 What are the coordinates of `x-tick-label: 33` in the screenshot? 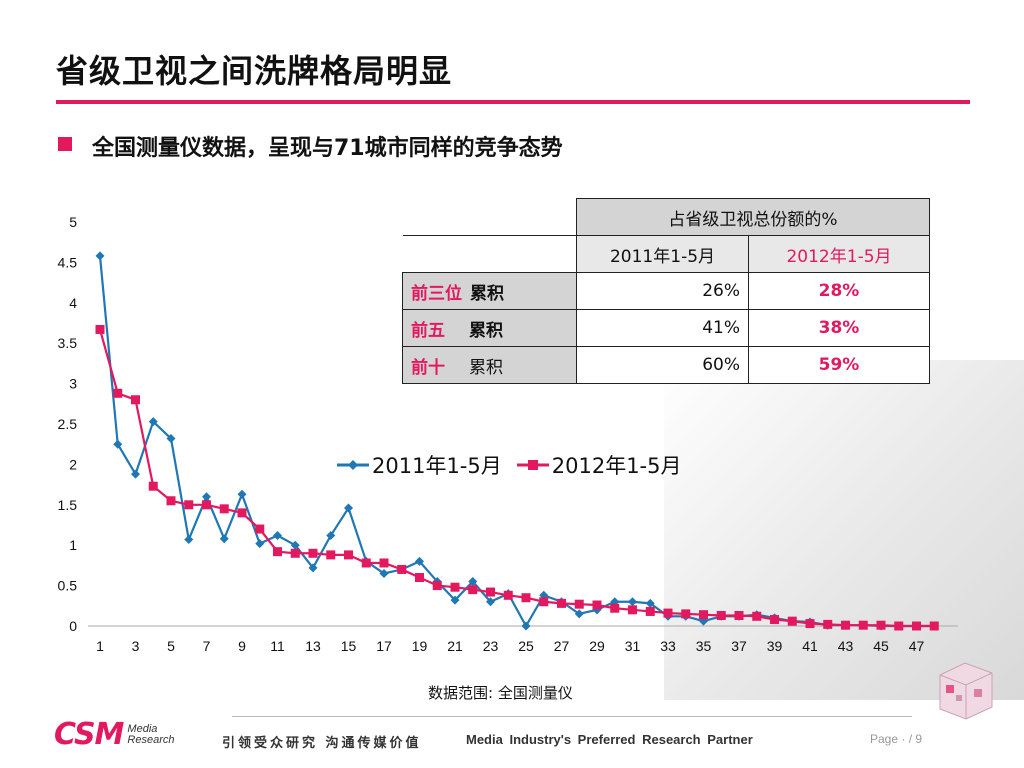 It's located at (668, 646).